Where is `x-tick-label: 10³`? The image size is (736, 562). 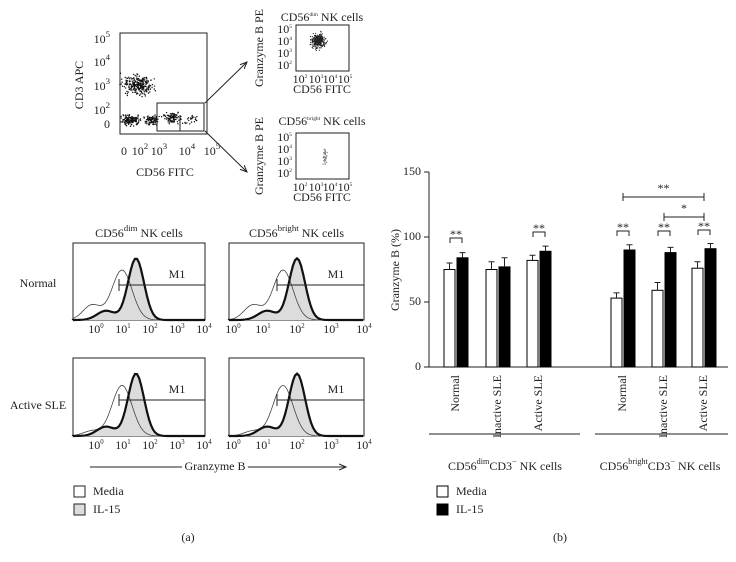
x-tick-label: 10³ is located at coordinates (316, 187).